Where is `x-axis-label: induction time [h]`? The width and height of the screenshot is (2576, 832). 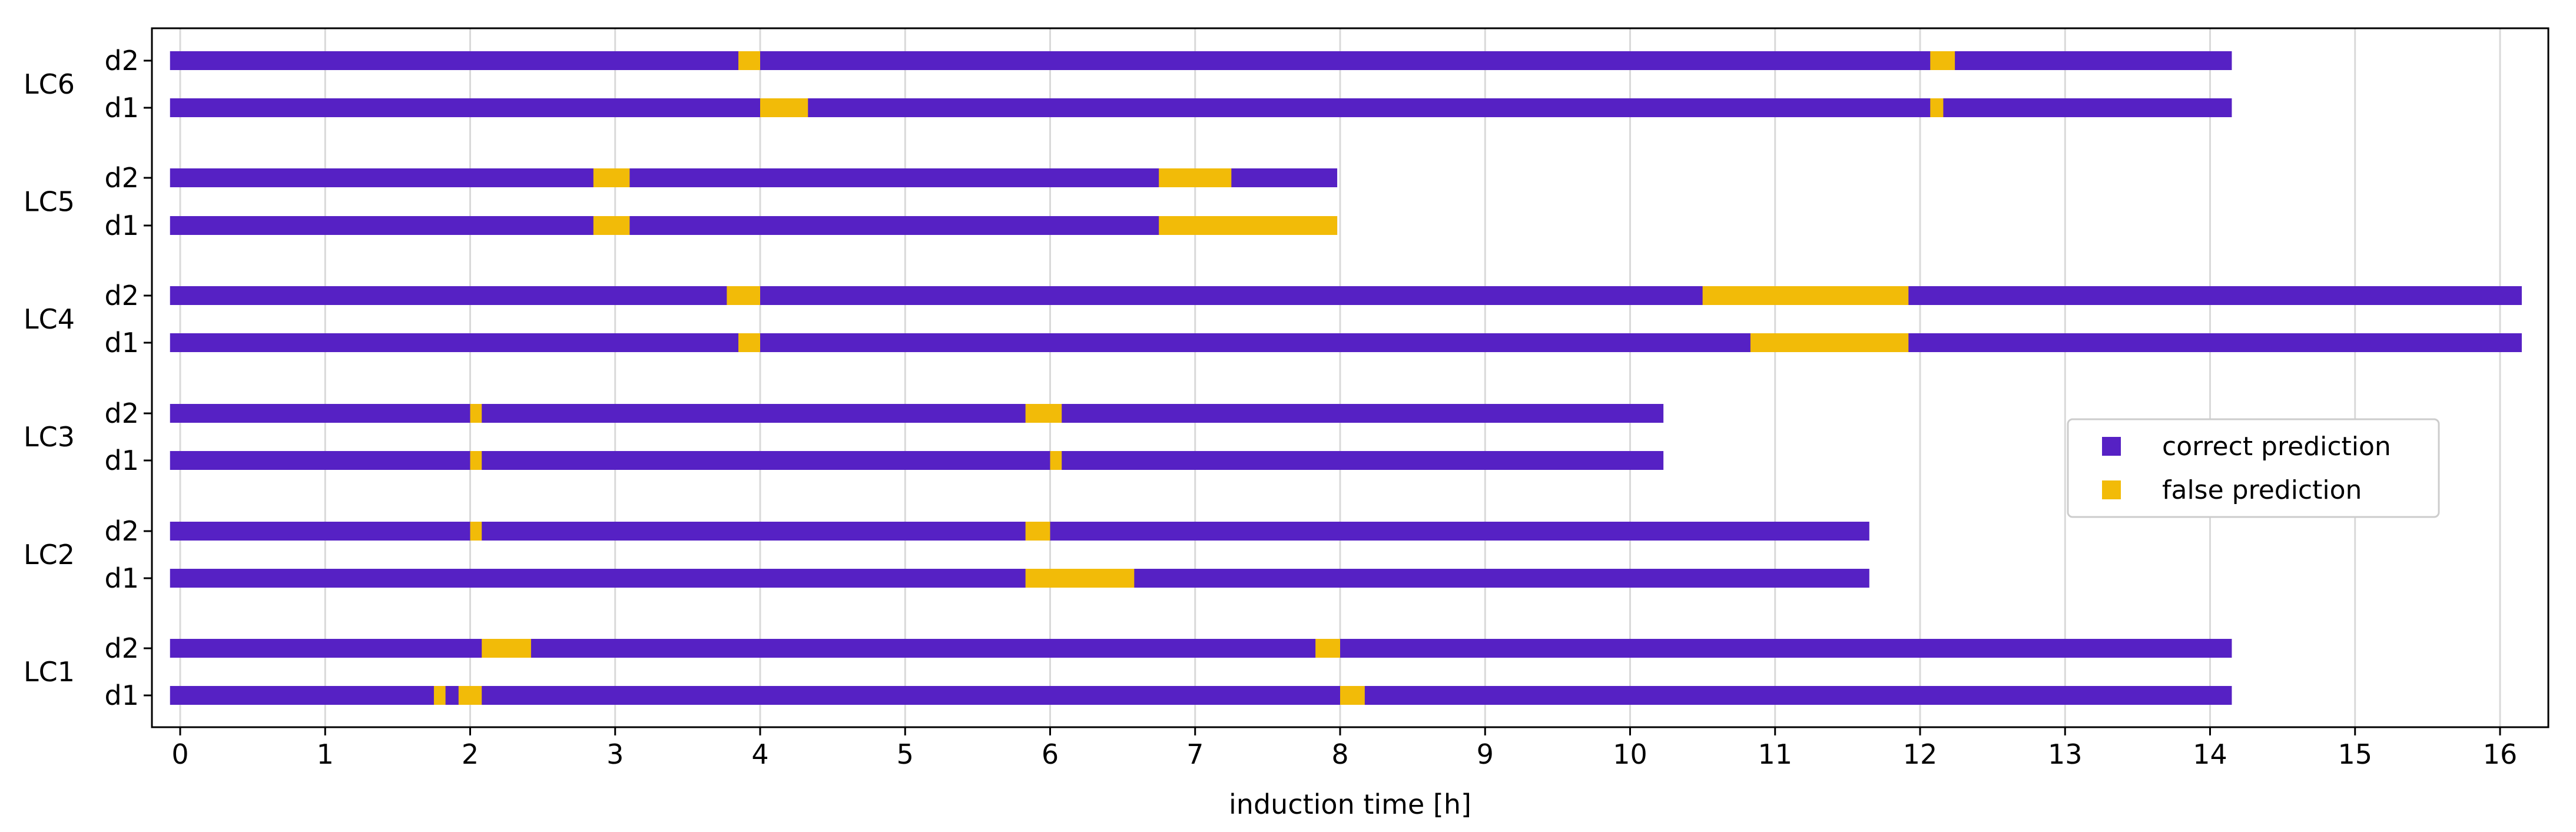 x-axis-label: induction time [h] is located at coordinates (1350, 804).